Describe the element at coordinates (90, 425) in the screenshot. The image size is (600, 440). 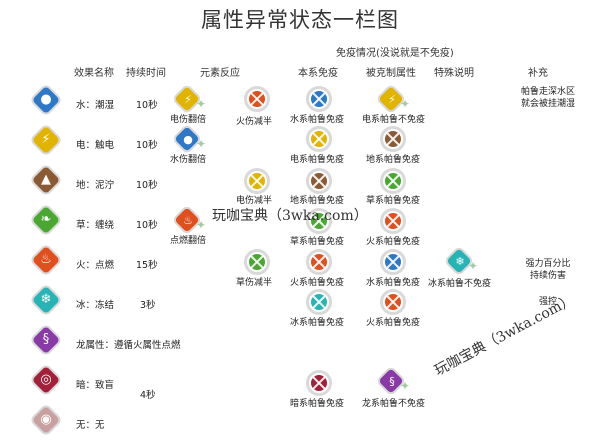
I see `row-name-neutral: 无：无` at that location.